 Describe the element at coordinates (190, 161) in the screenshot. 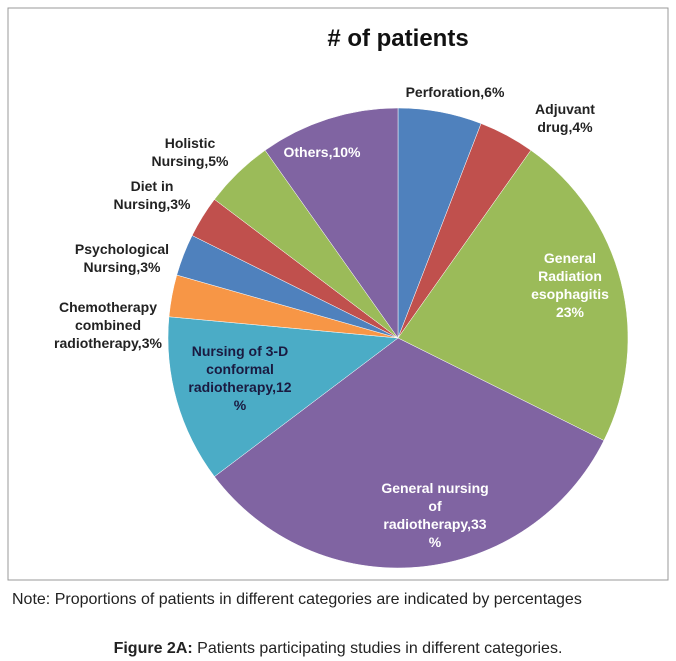

I see `label-line: Nursing,5%` at that location.